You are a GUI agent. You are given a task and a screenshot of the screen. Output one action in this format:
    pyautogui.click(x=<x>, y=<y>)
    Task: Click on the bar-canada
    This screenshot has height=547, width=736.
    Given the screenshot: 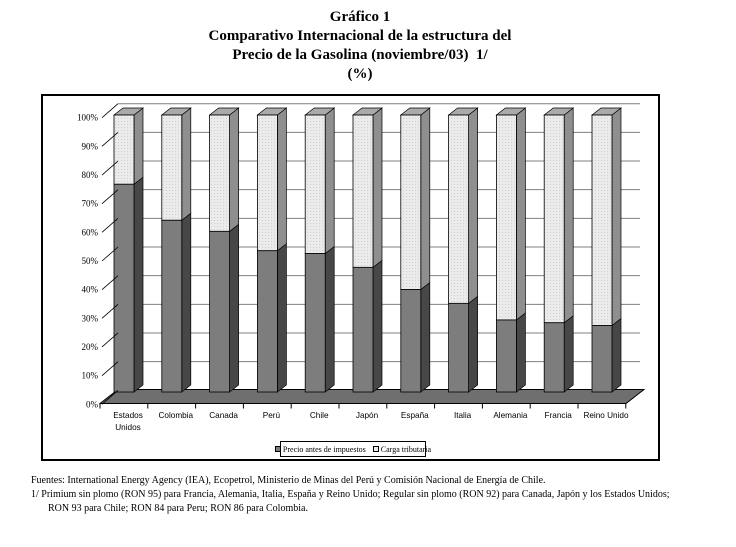 What is the action you would take?
    pyautogui.click(x=224, y=250)
    